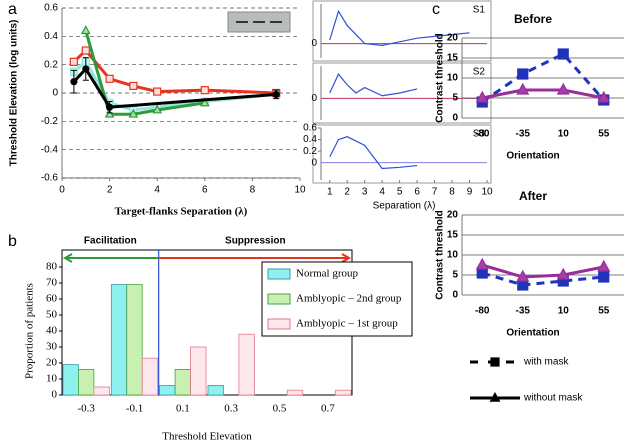  What do you see at coordinates (327, 274) in the screenshot?
I see `legend-label: Normal group` at bounding box center [327, 274].